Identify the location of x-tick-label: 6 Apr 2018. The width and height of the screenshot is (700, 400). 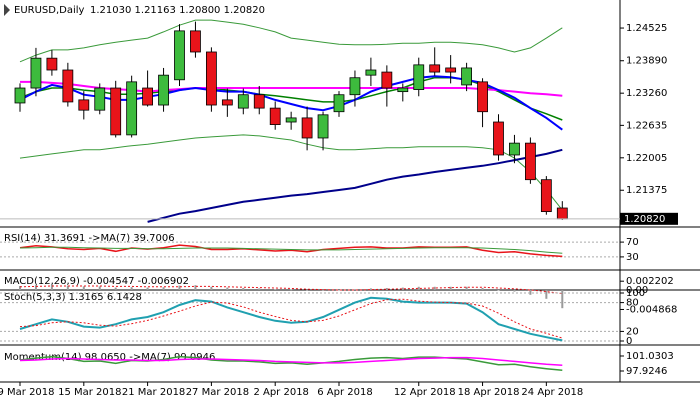
(344, 392).